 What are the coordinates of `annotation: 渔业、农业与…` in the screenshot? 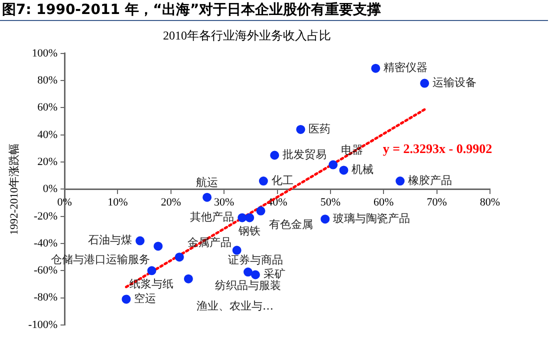 It's located at (235, 306).